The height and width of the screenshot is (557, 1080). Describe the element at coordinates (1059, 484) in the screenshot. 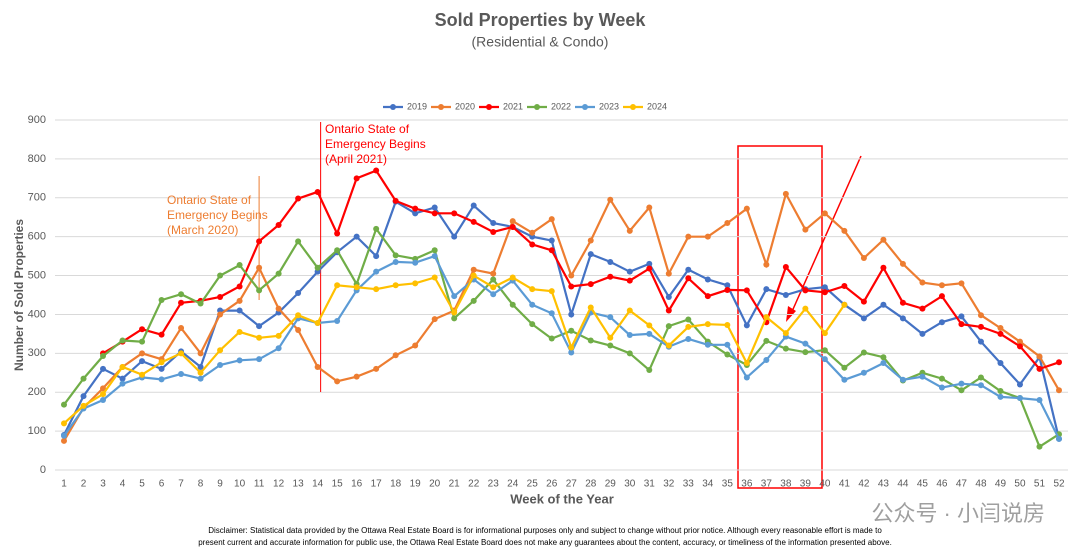

I see `x-tick-label: 52` at that location.